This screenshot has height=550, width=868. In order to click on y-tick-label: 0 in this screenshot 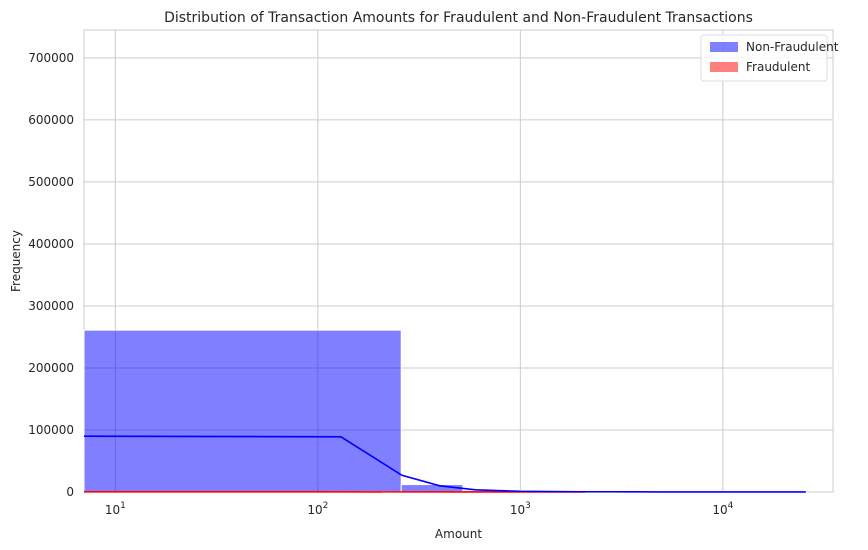, I will do `click(70, 492)`.